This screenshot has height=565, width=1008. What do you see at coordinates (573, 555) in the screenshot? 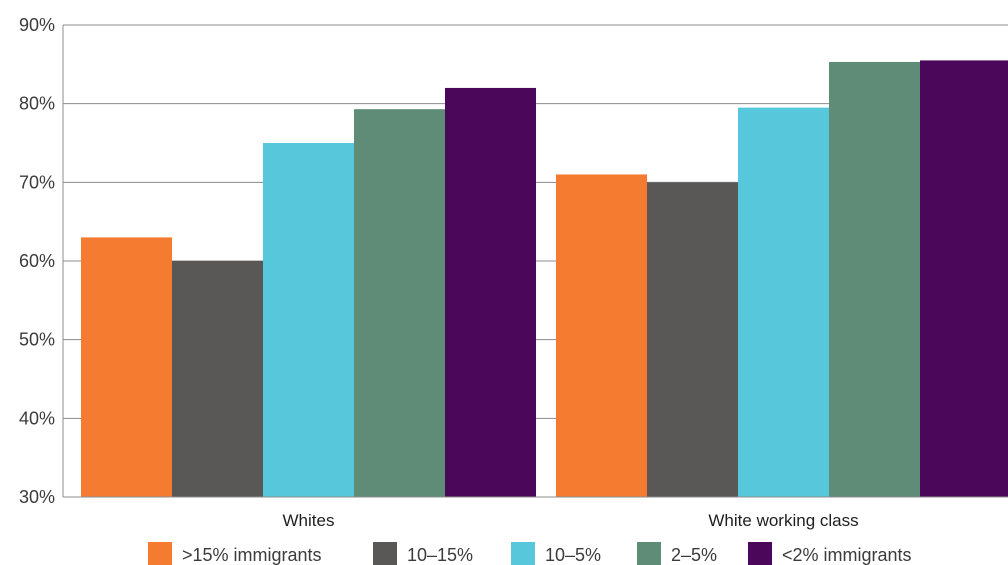
I see `legend-label: 10–5%` at bounding box center [573, 555].